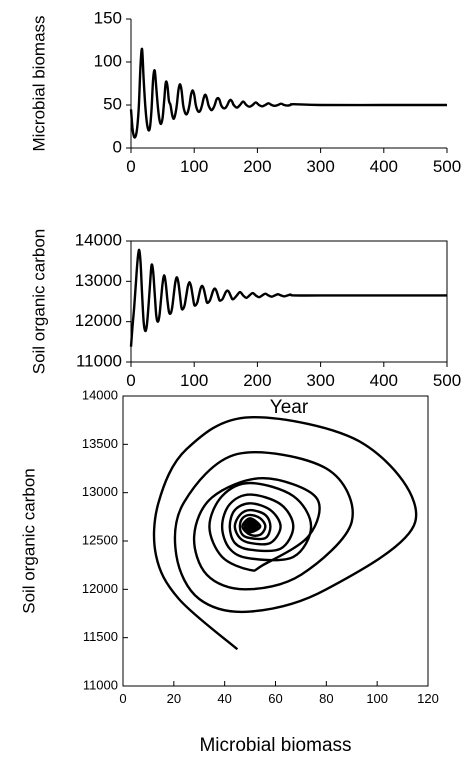 The width and height of the screenshot is (461, 758). Describe the element at coordinates (108, 17) in the screenshot. I see `y-tick-label: 150` at that location.